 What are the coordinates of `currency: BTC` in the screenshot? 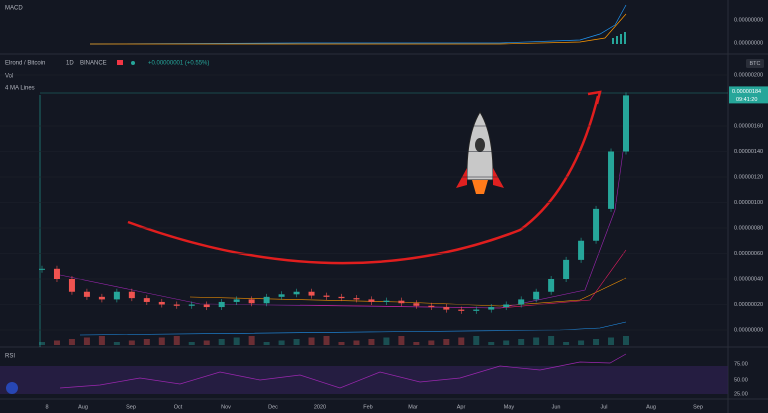 It's located at (755, 64).